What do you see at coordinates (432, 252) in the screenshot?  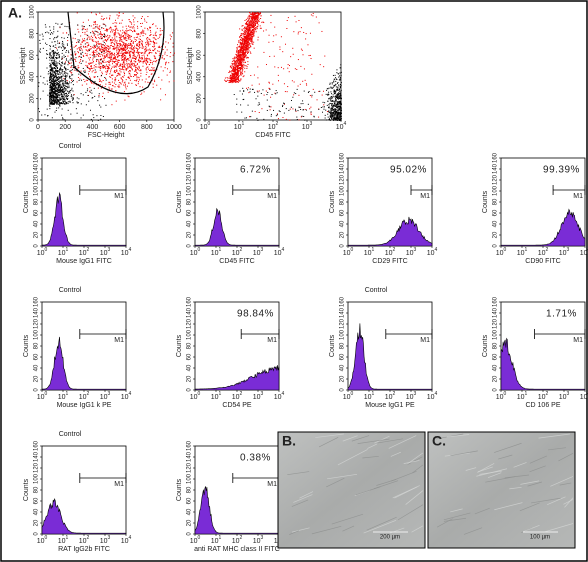 I see `tick-label: 104` at bounding box center [432, 252].